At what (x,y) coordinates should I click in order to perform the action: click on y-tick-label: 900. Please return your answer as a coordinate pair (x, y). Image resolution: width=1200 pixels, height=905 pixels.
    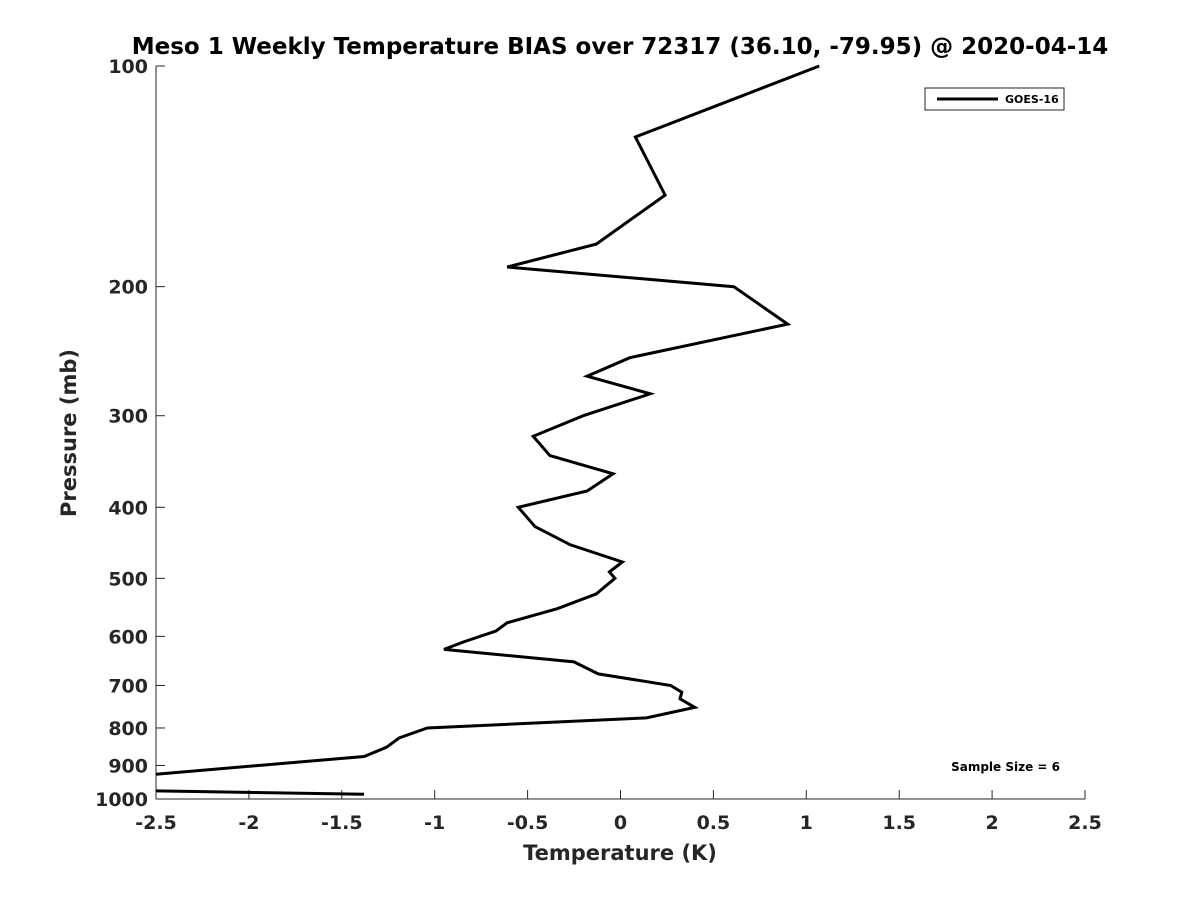
    Looking at the image, I should click on (128, 766).